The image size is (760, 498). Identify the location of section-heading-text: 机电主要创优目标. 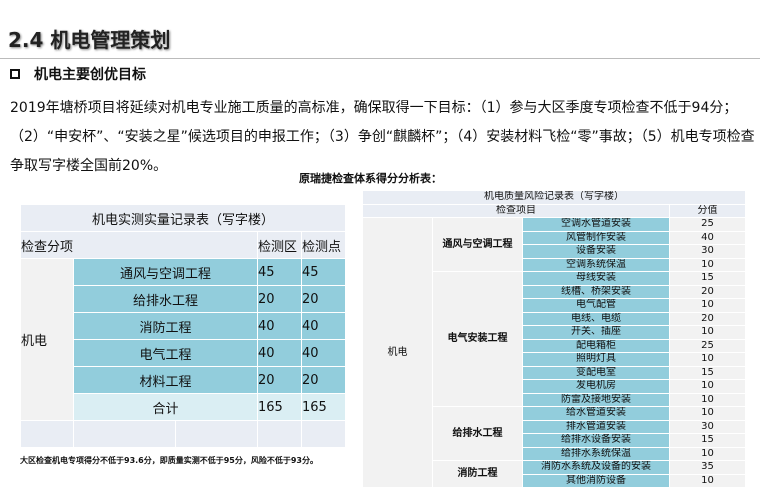
(90, 75).